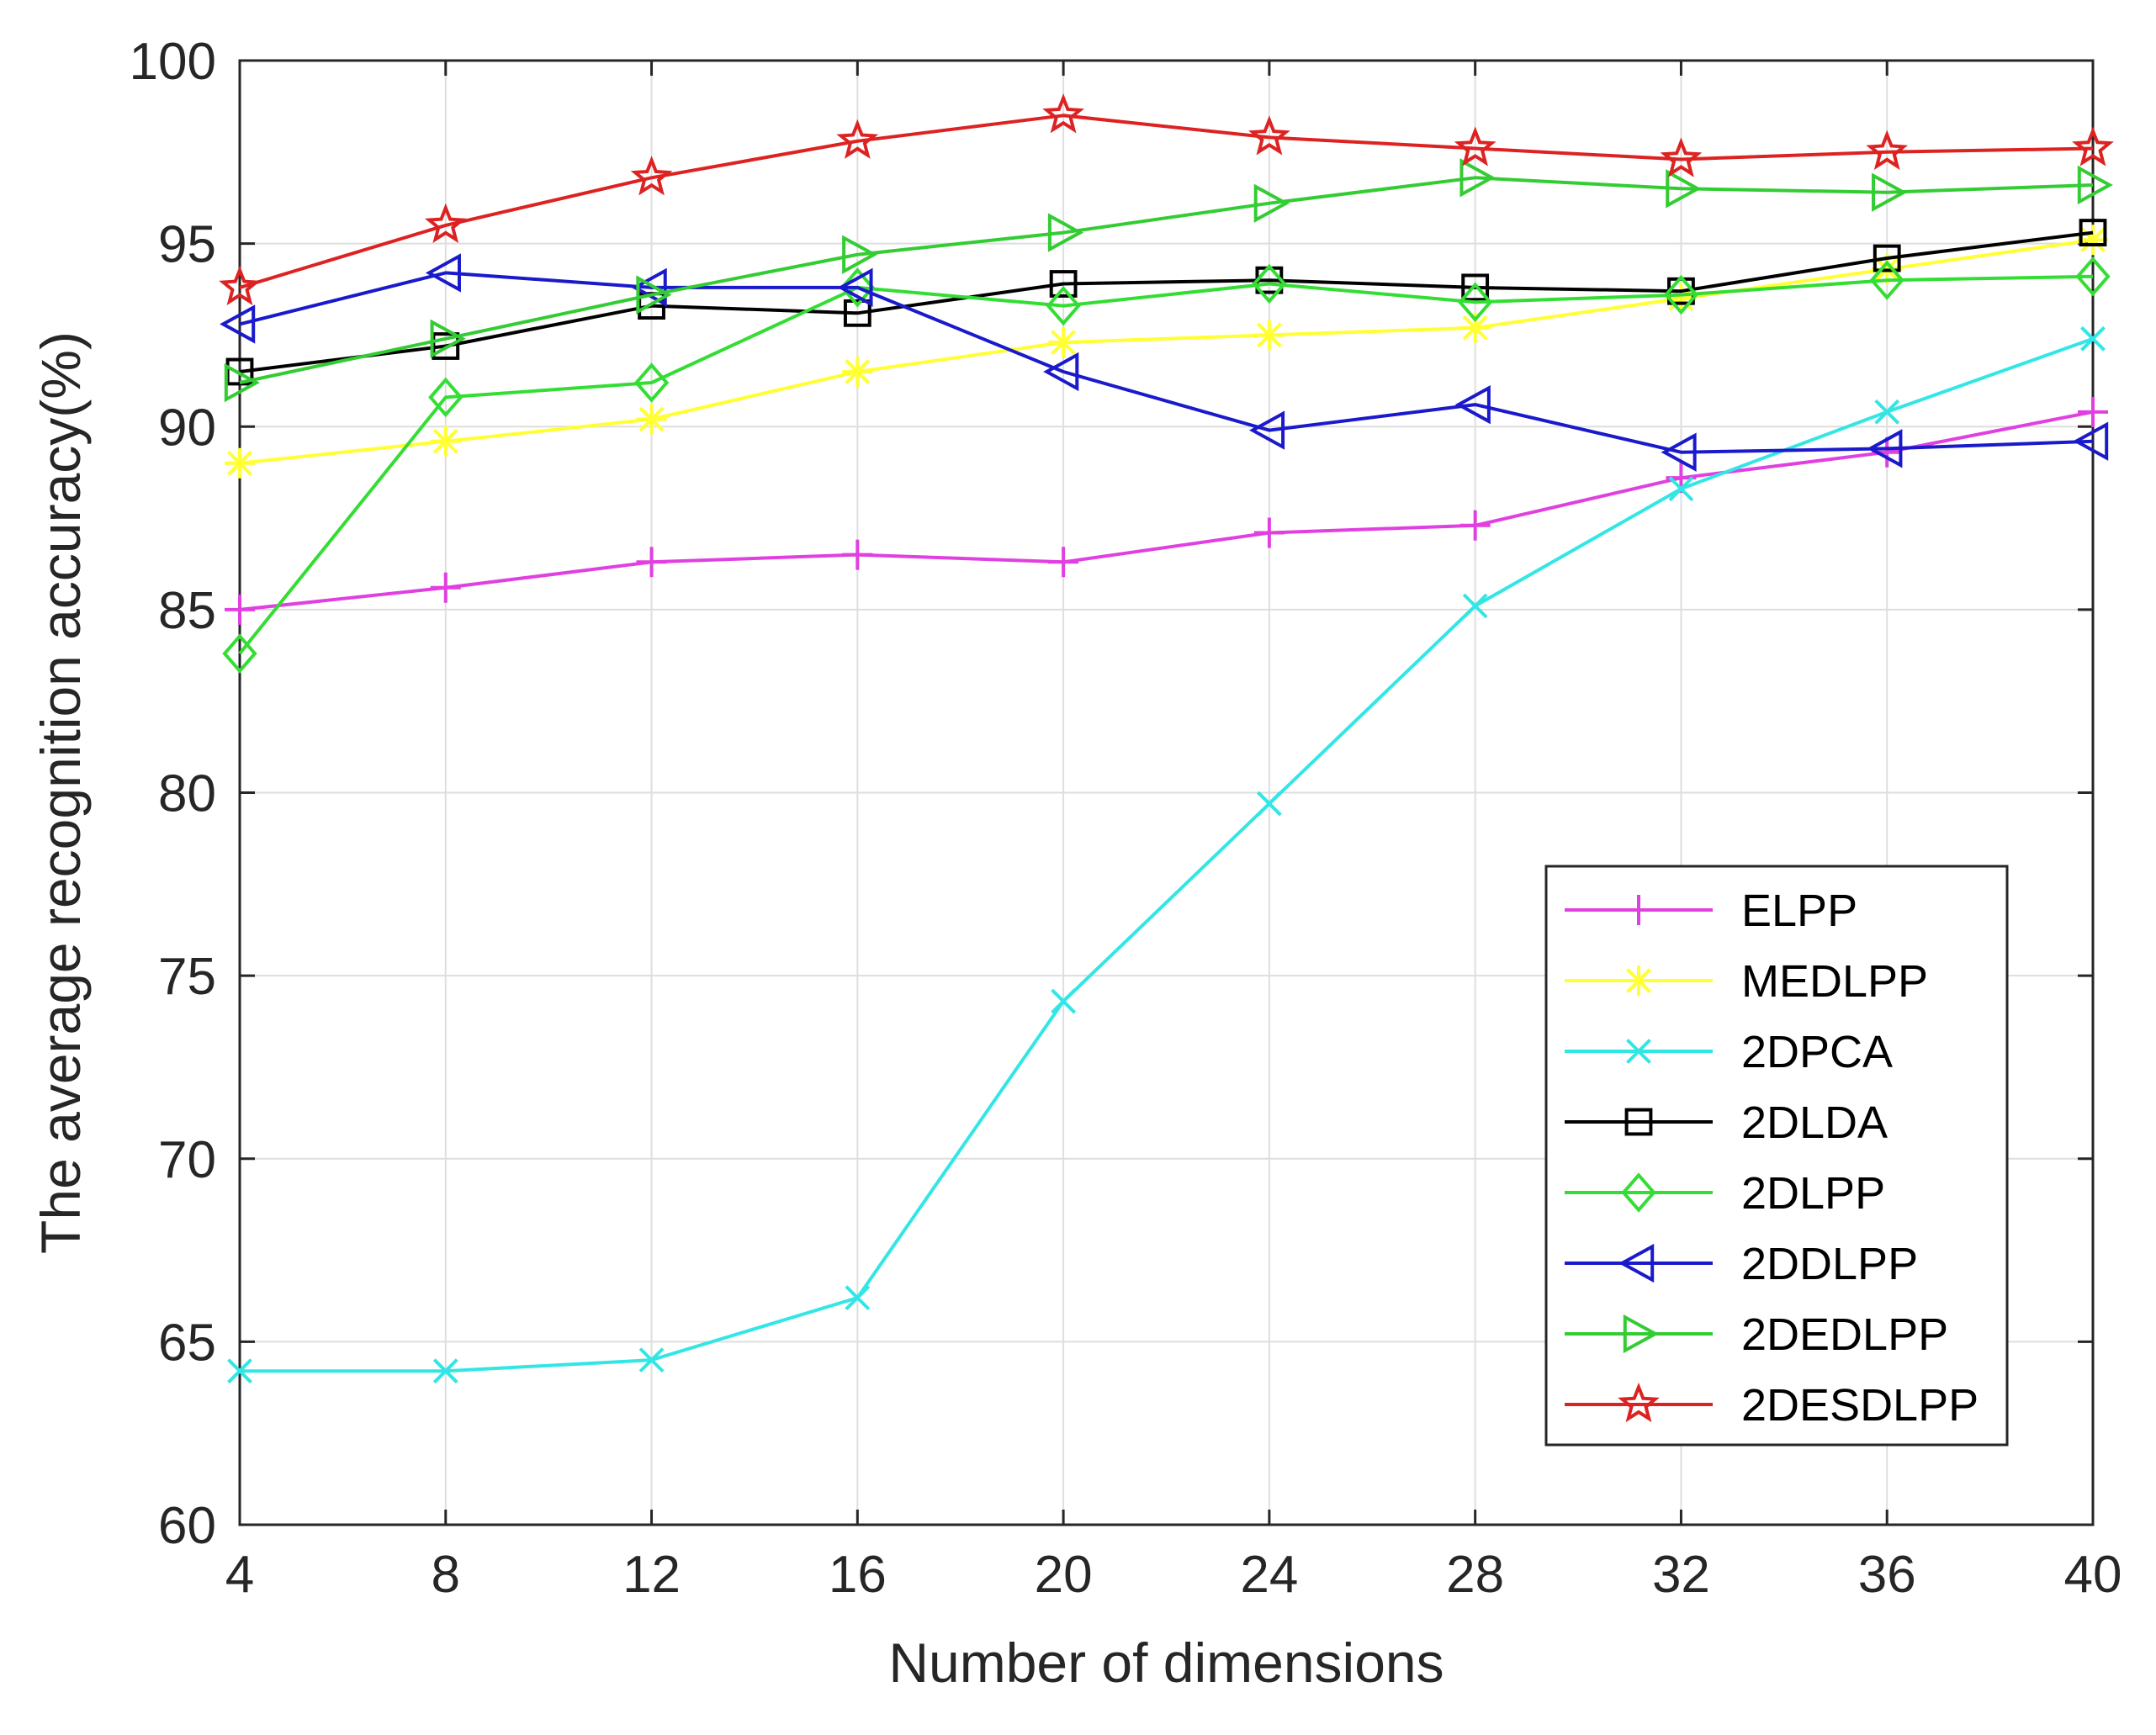 This screenshot has width=2156, height=1735. I want to click on legend-label: MEDLPP, so click(1834, 982).